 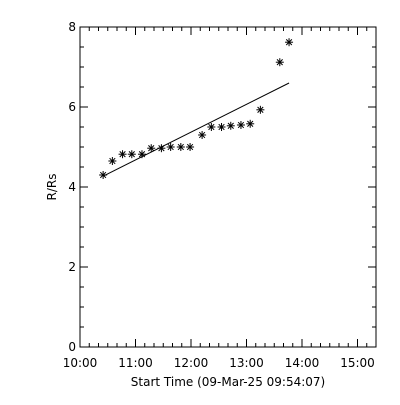 What do you see at coordinates (246, 363) in the screenshot?
I see `x-tick-label: 13:00` at bounding box center [246, 363].